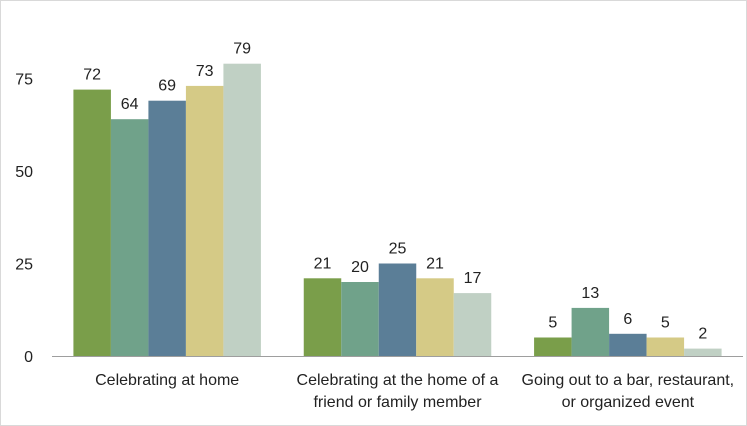  What do you see at coordinates (398, 380) in the screenshot?
I see `category-label: Celebrating at the home of a` at bounding box center [398, 380].